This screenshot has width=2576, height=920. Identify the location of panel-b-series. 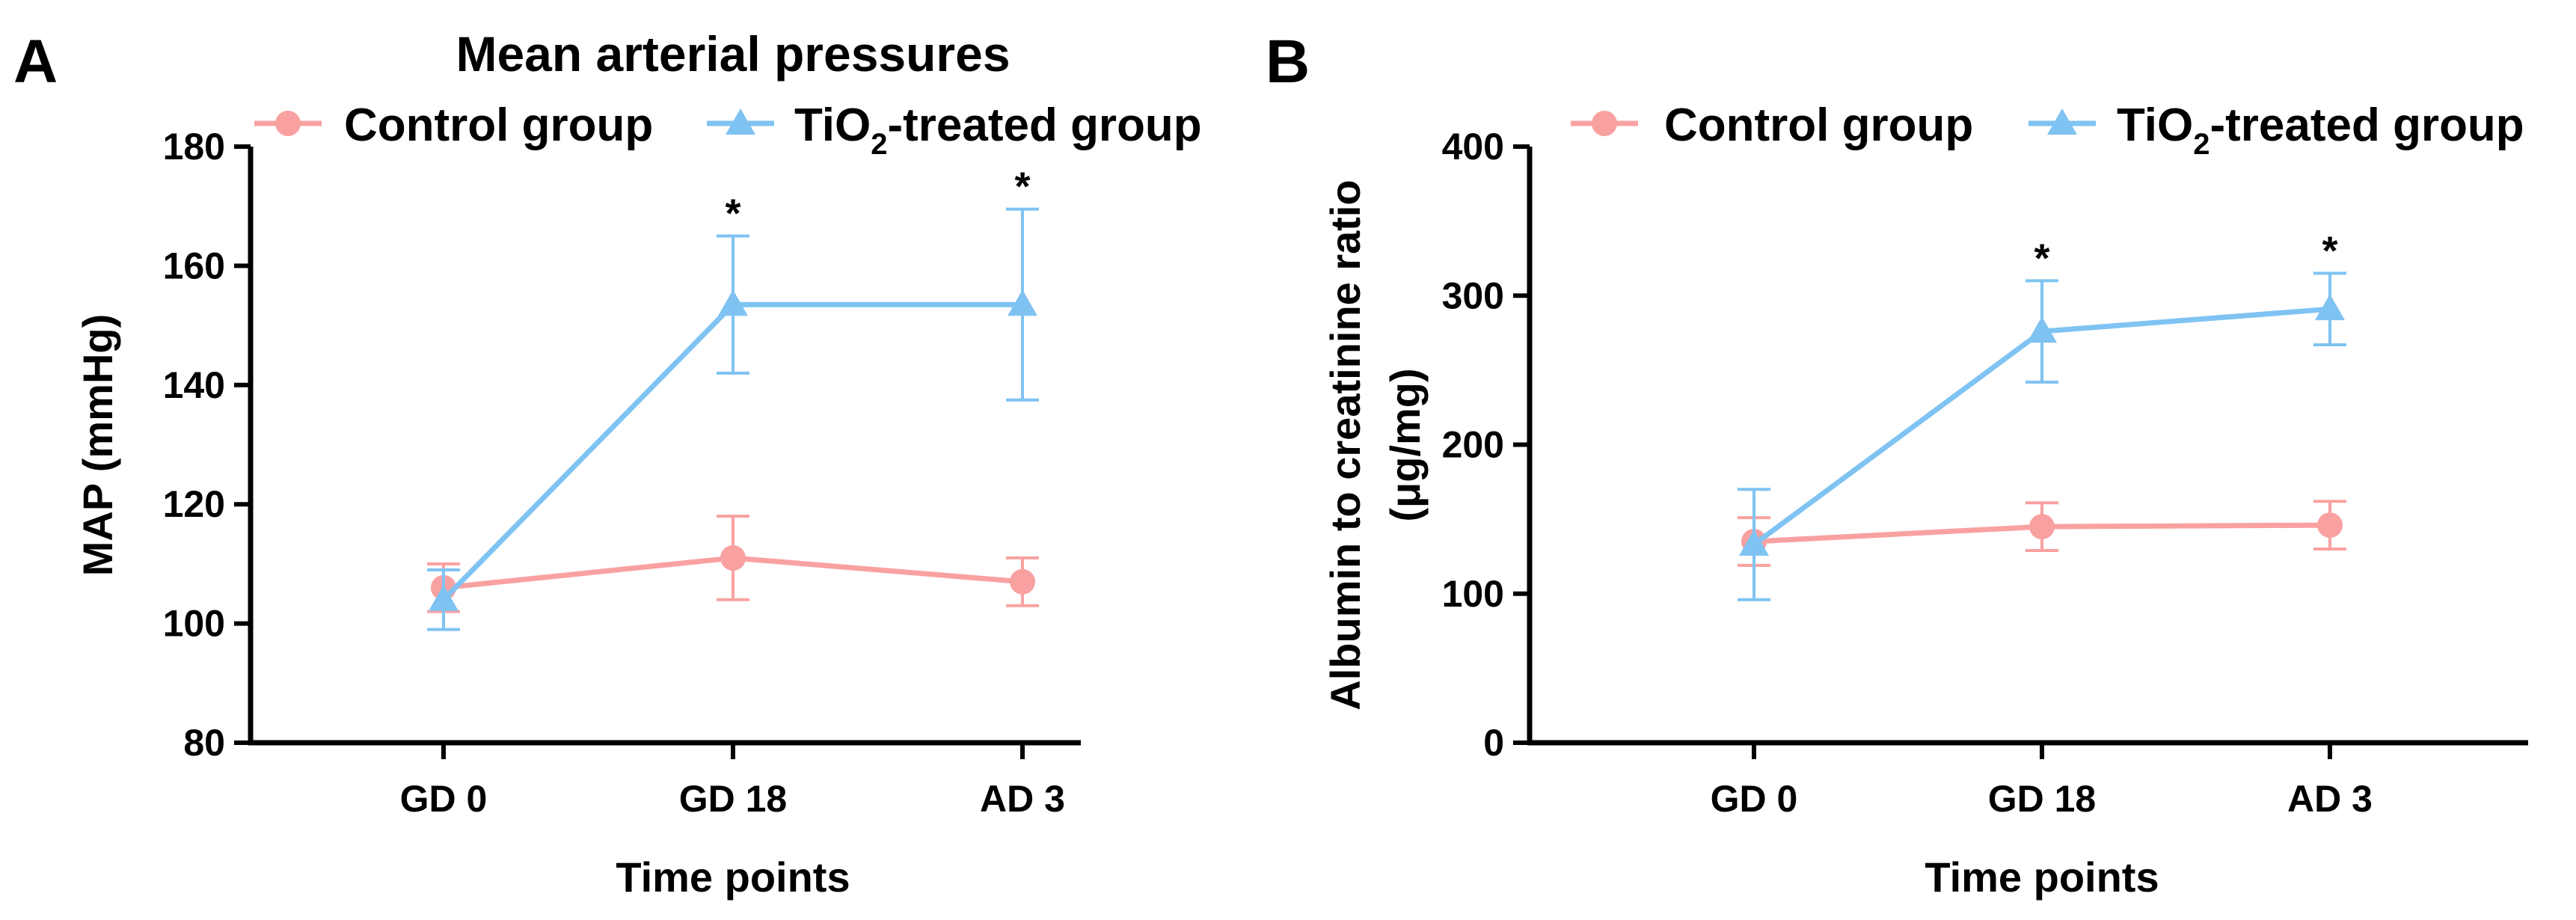
(2042, 436).